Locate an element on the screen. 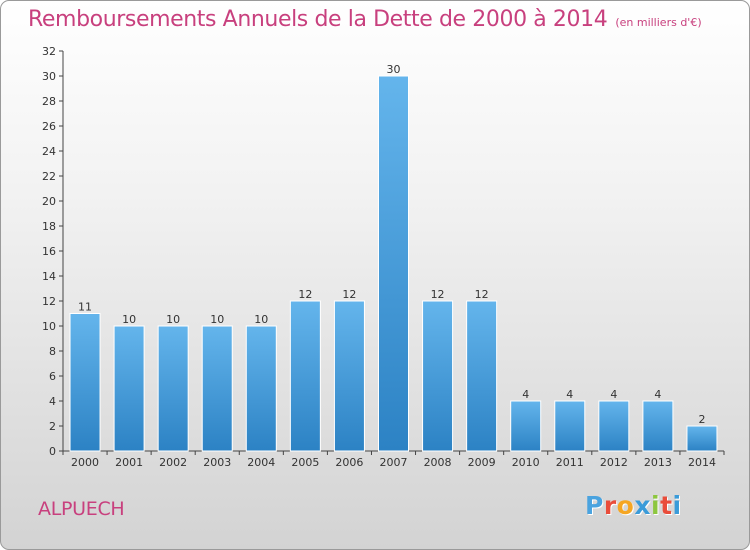 The image size is (750, 550). y-tick-label: 2 is located at coordinates (52, 426).